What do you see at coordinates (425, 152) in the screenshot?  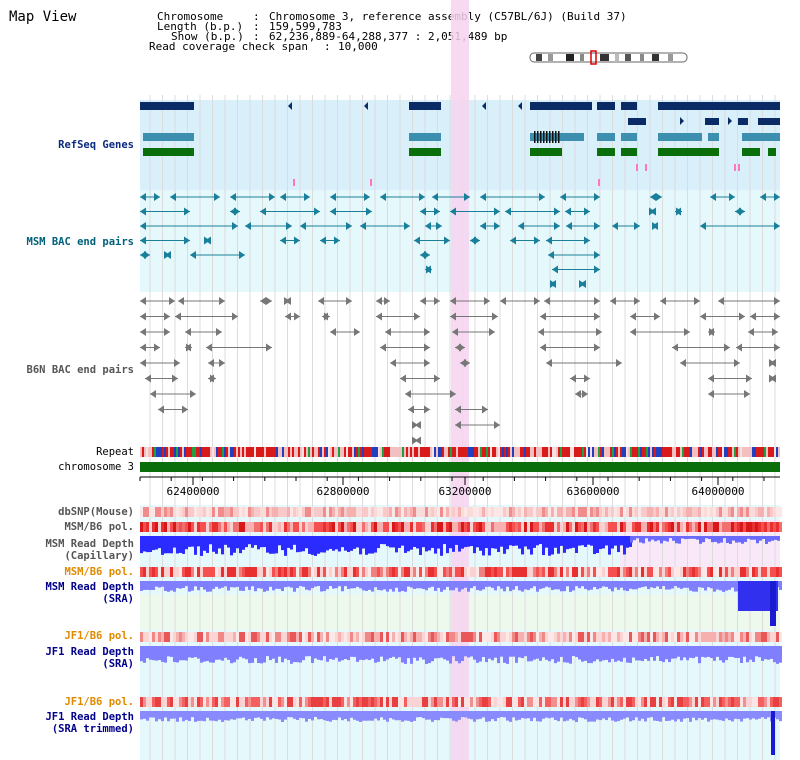 I see `gene-block` at bounding box center [425, 152].